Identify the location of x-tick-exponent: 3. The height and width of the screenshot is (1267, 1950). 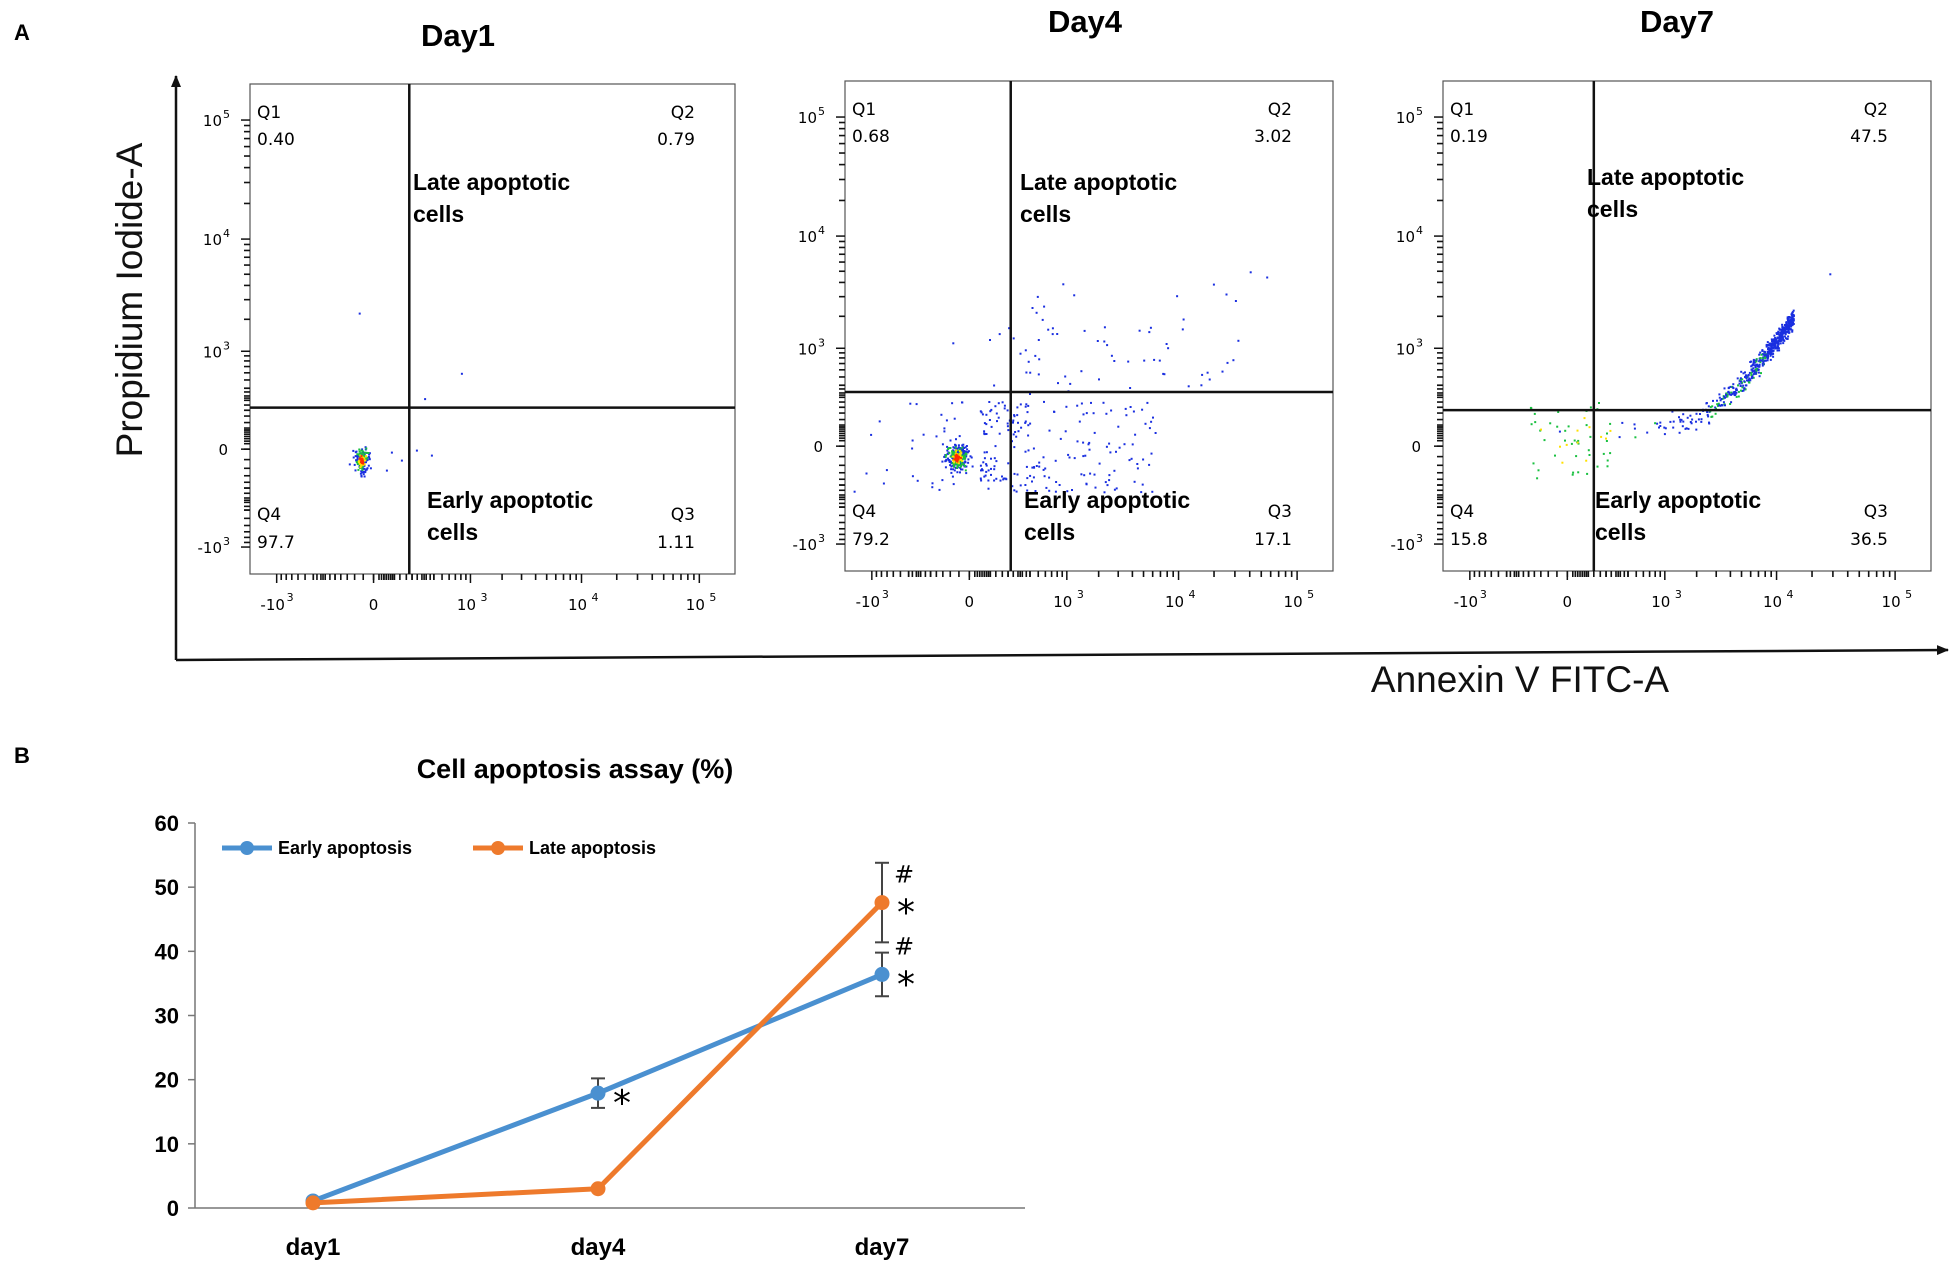
(1483, 594).